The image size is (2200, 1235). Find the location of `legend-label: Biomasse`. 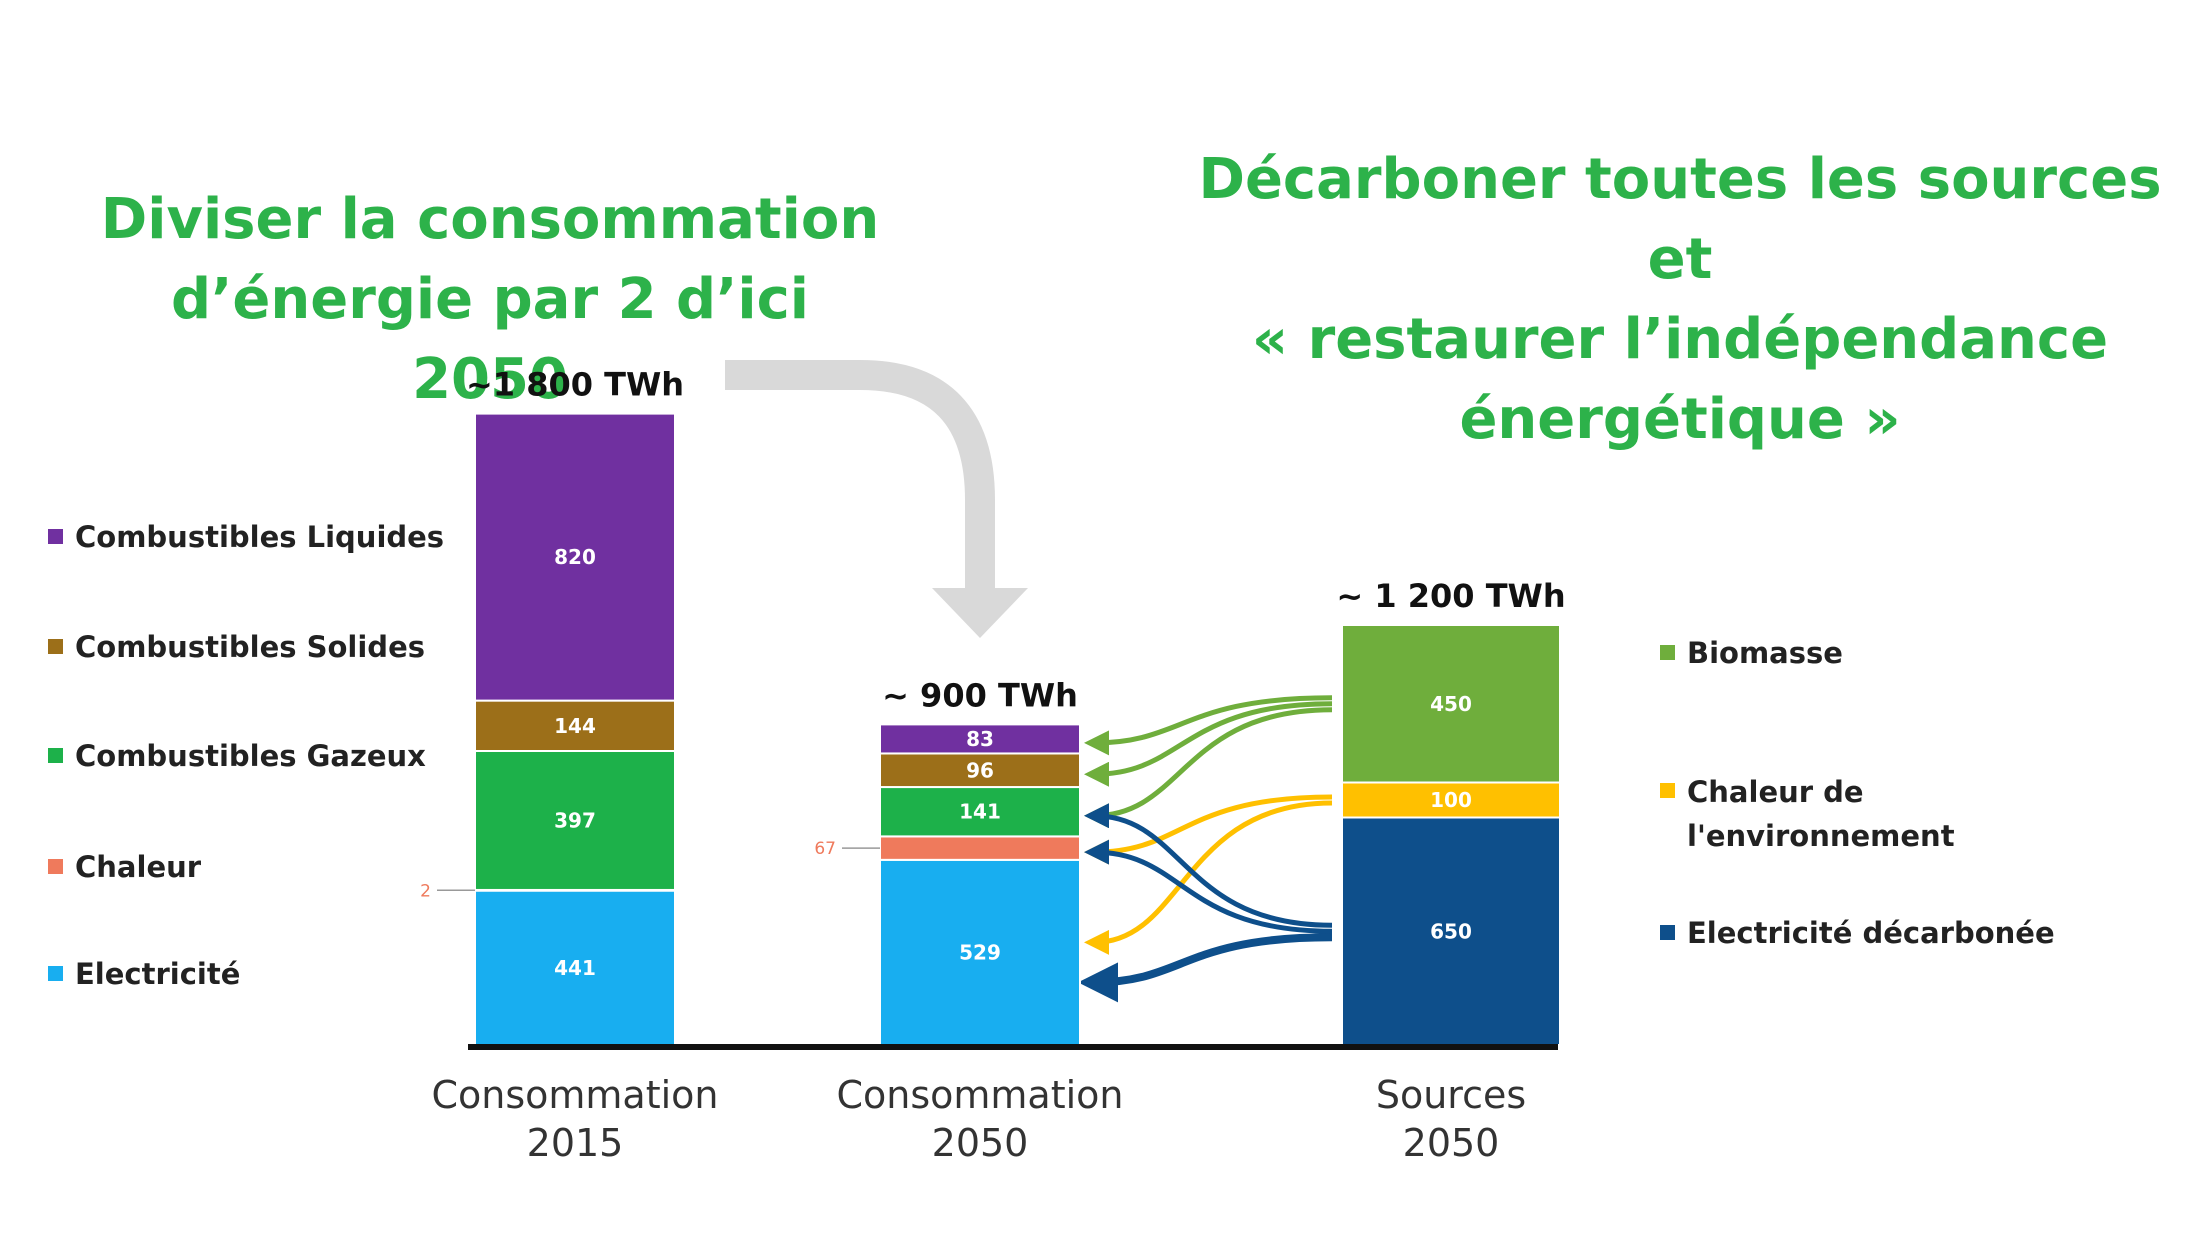

legend-label: Biomasse is located at coordinates (1765, 653).